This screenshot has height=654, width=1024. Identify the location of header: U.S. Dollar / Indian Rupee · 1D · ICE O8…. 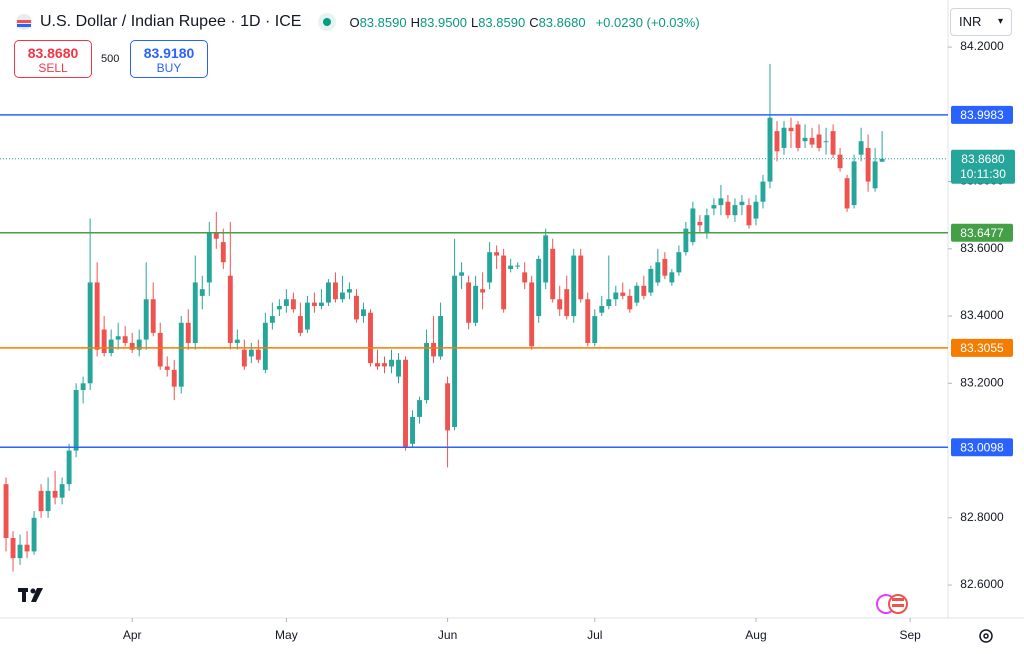
(357, 22).